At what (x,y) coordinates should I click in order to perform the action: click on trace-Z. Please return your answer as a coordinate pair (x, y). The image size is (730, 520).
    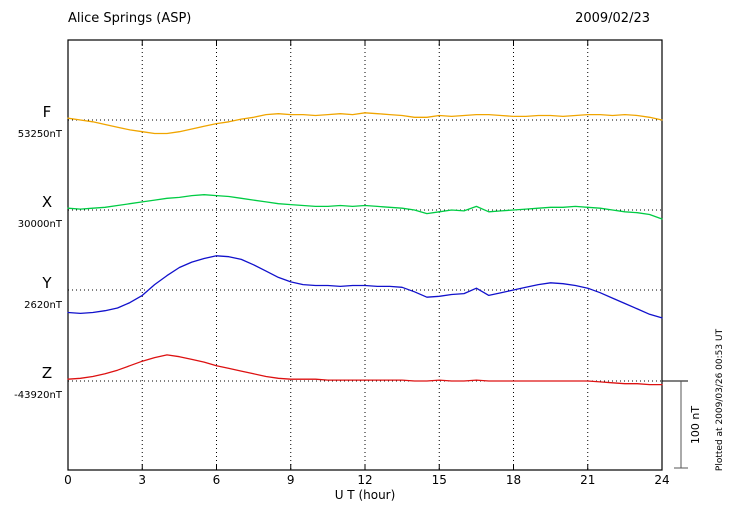
    Looking at the image, I should click on (365, 370).